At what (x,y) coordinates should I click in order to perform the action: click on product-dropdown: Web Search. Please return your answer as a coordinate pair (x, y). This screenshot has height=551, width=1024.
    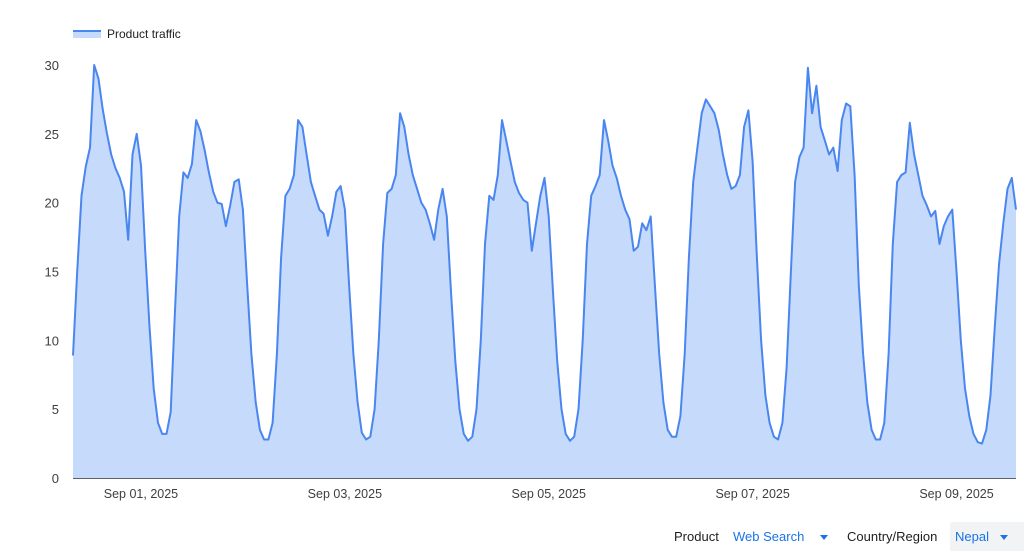
    Looking at the image, I should click on (769, 536).